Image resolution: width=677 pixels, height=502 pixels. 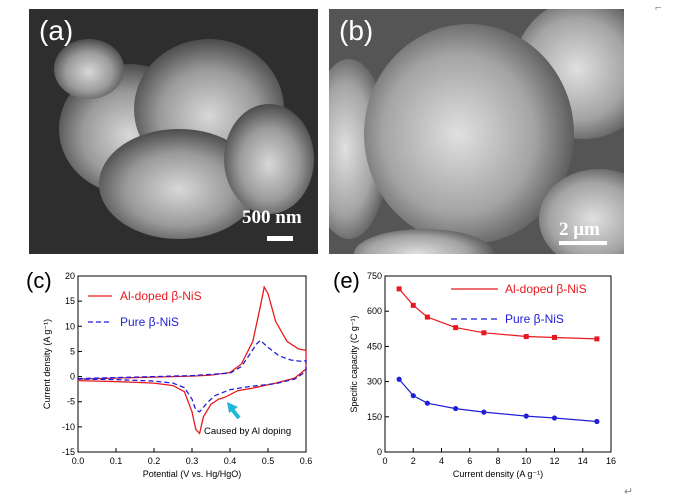 I want to click on x-tick-label: 2, so click(x=413, y=461).